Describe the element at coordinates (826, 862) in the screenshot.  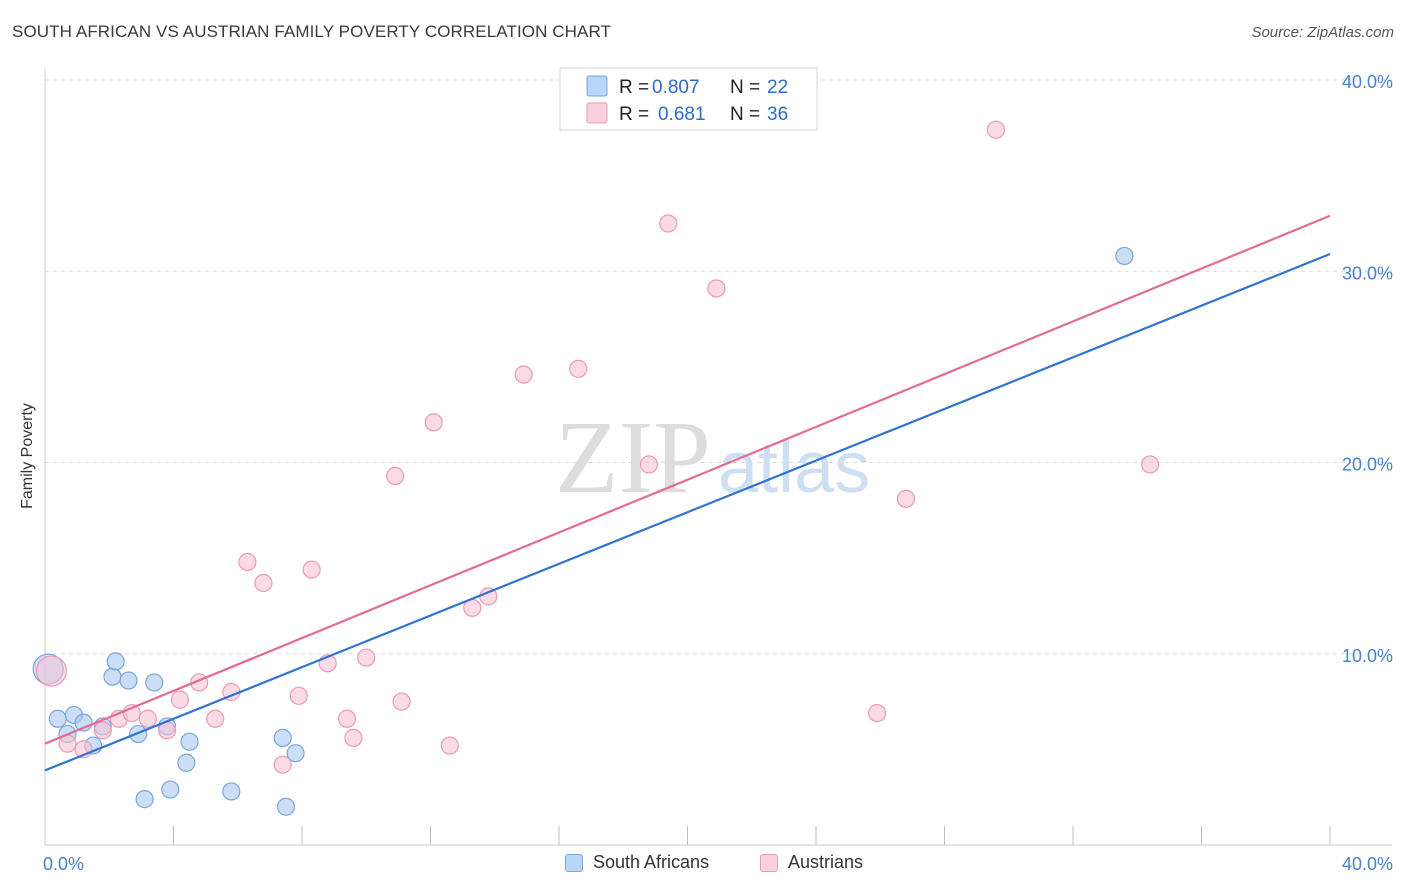
I see `legend-label-austrians: Austrians` at that location.